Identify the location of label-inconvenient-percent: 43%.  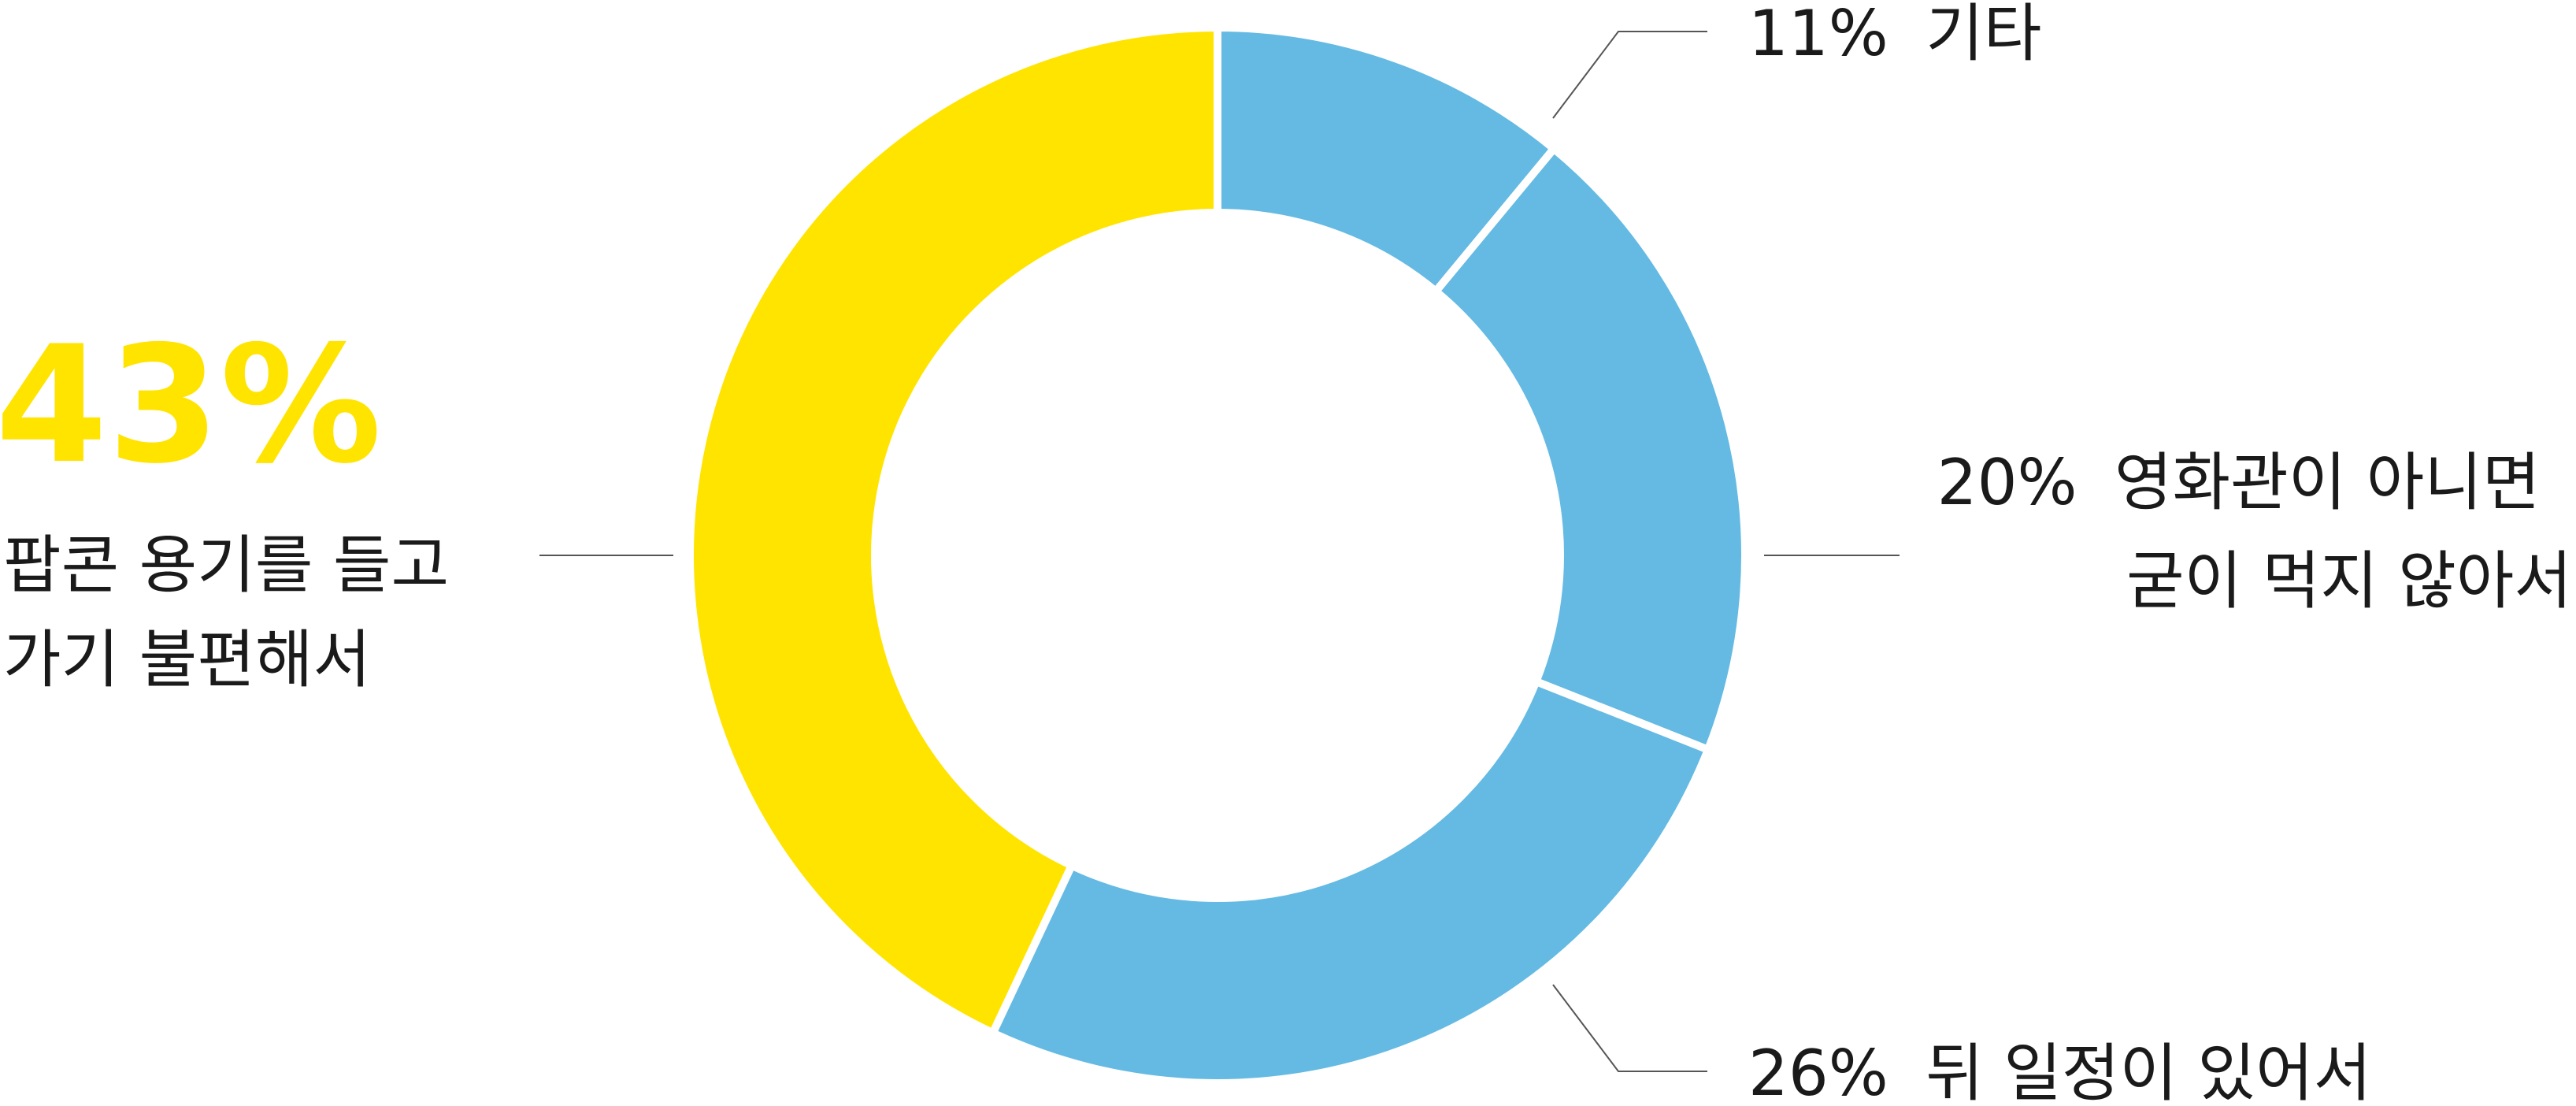
(191, 405).